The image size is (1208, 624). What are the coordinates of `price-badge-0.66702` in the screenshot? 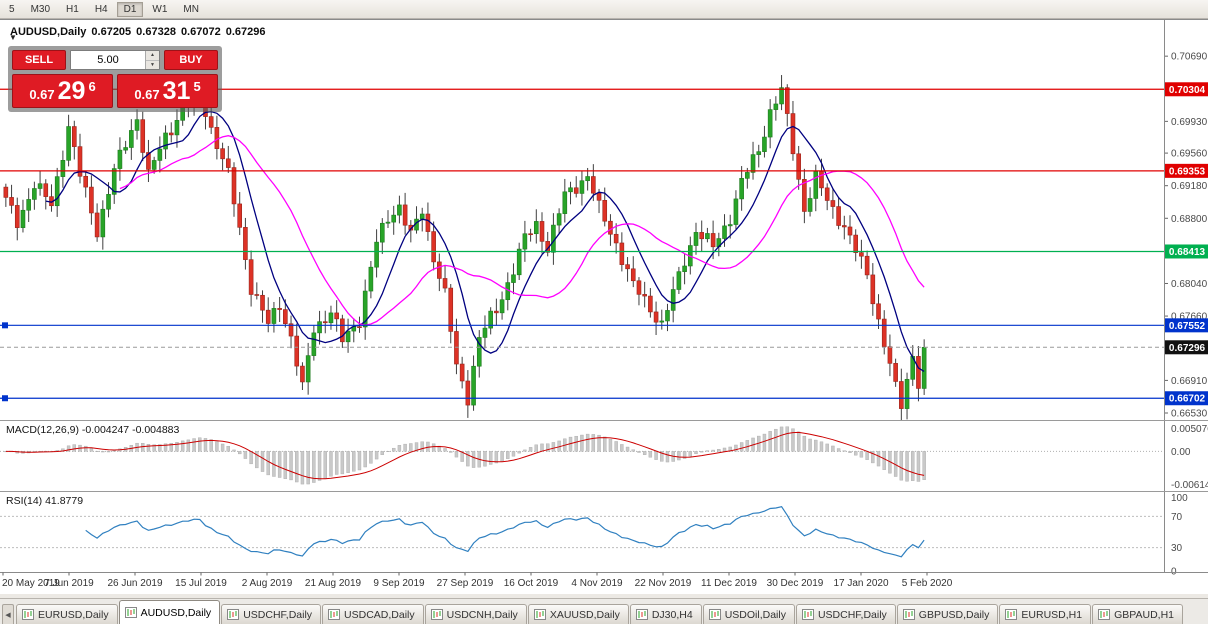 It's located at (1186, 398).